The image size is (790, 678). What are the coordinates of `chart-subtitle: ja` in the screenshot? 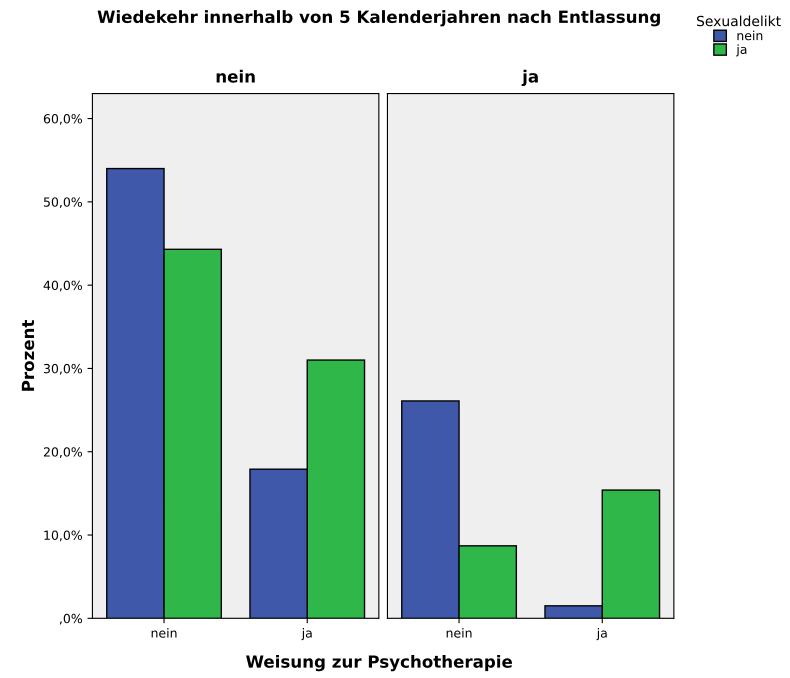 It's located at (530, 78).